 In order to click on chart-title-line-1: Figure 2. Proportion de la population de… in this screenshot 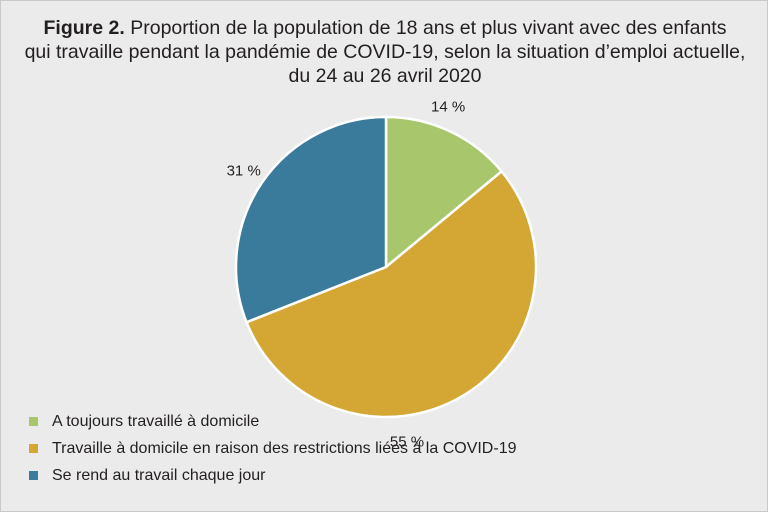, I will do `click(385, 28)`.